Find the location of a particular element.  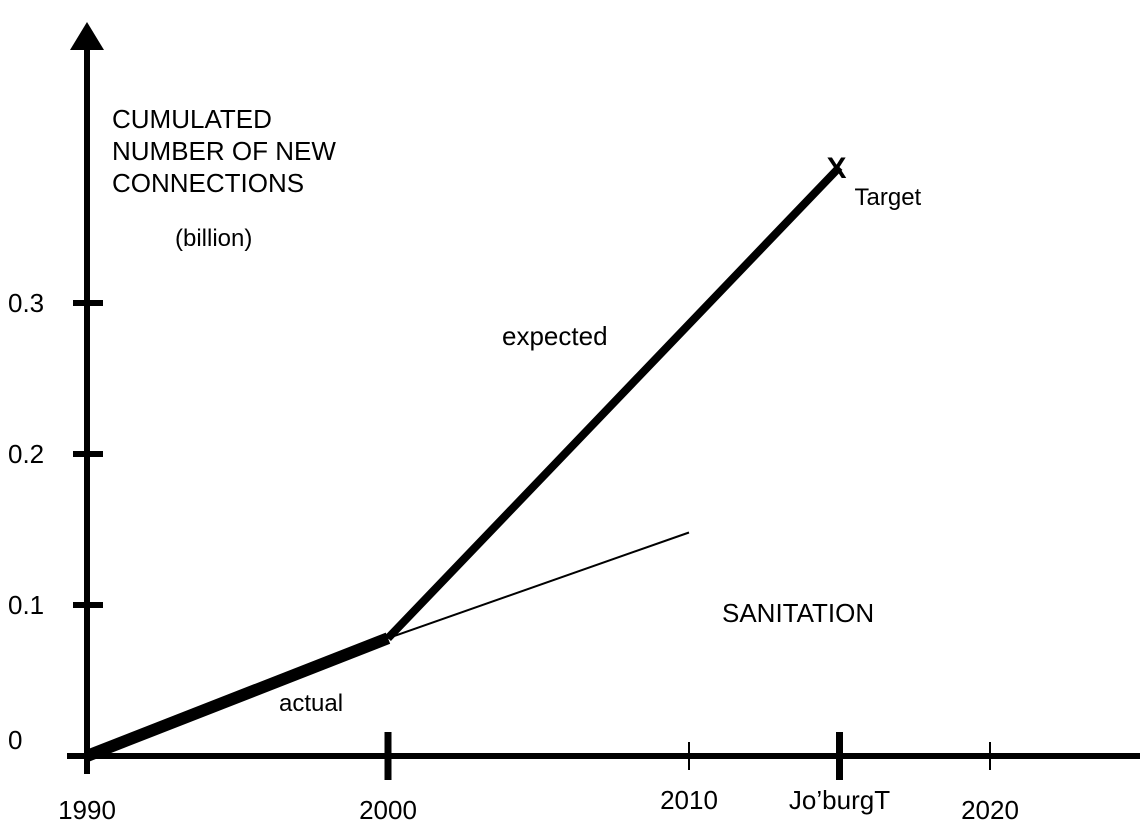

sanitation-label: SANITATION is located at coordinates (798, 613).